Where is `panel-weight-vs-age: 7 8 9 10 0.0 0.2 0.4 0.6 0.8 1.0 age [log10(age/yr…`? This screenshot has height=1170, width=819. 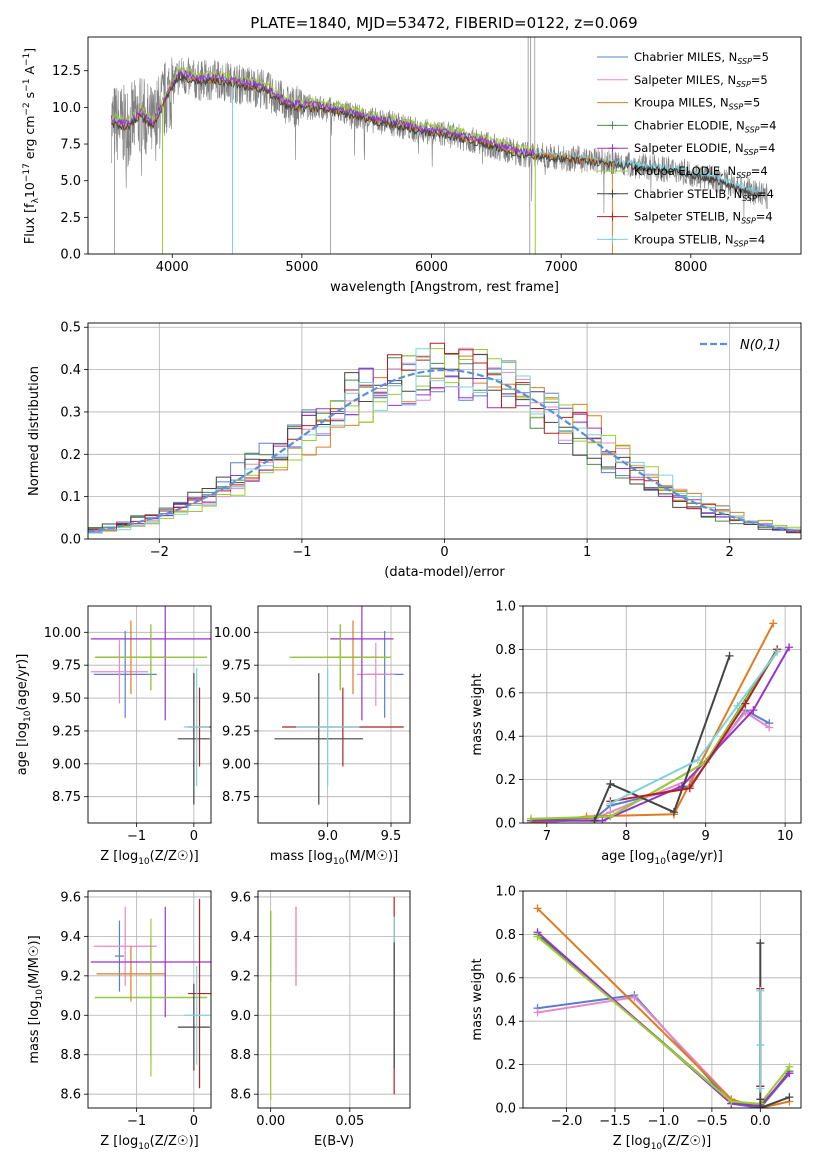 panel-weight-vs-age: 7 8 9 10 0.0 0.2 0.4 0.6 0.8 1.0 age [log10(age/yr… is located at coordinates (636, 733).